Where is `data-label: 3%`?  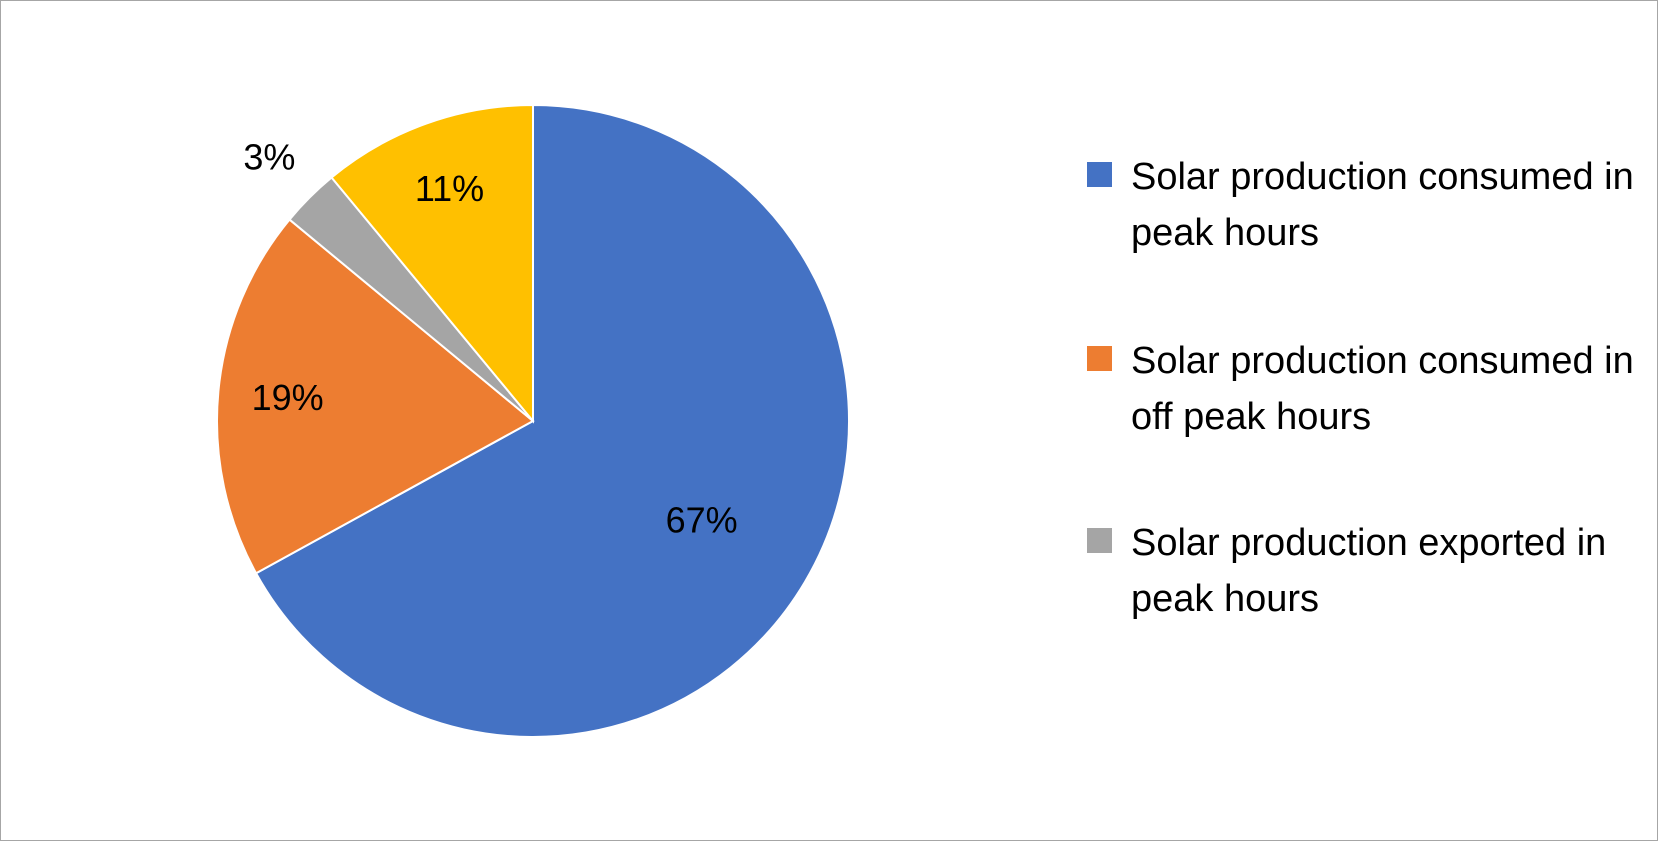
data-label: 3% is located at coordinates (269, 156).